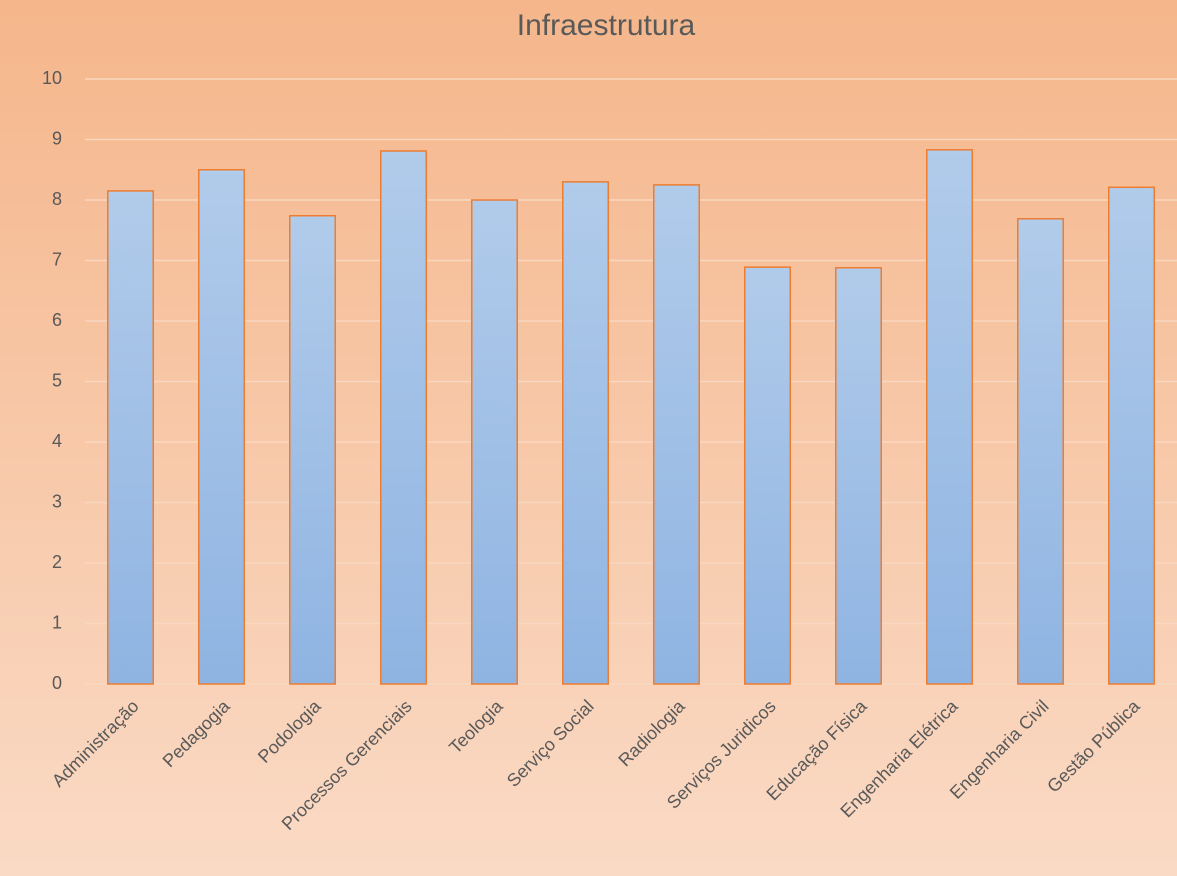  Describe the element at coordinates (57, 501) in the screenshot. I see `y-tick-label: 3` at that location.